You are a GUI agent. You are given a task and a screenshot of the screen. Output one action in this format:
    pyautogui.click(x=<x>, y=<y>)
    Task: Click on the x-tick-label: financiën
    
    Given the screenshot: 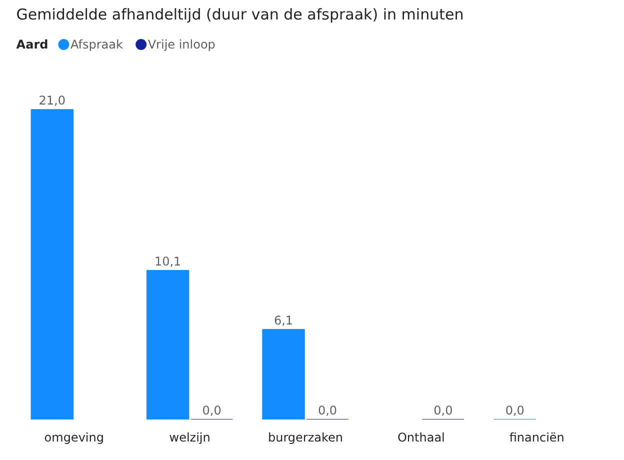 What is the action you would take?
    pyautogui.click(x=536, y=437)
    